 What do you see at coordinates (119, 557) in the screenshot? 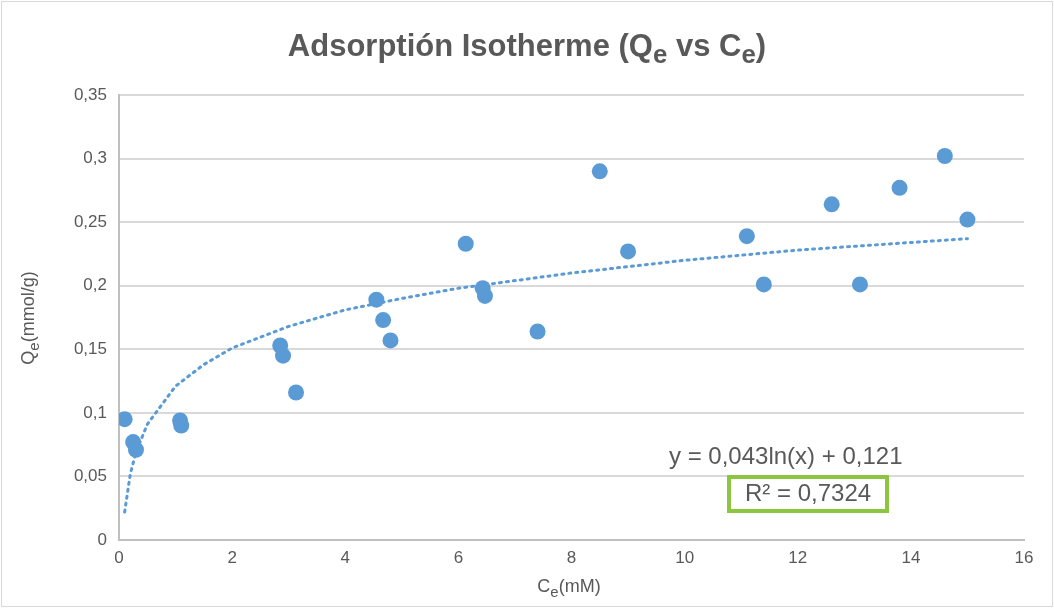
I see `x-tick-label: 0` at bounding box center [119, 557].